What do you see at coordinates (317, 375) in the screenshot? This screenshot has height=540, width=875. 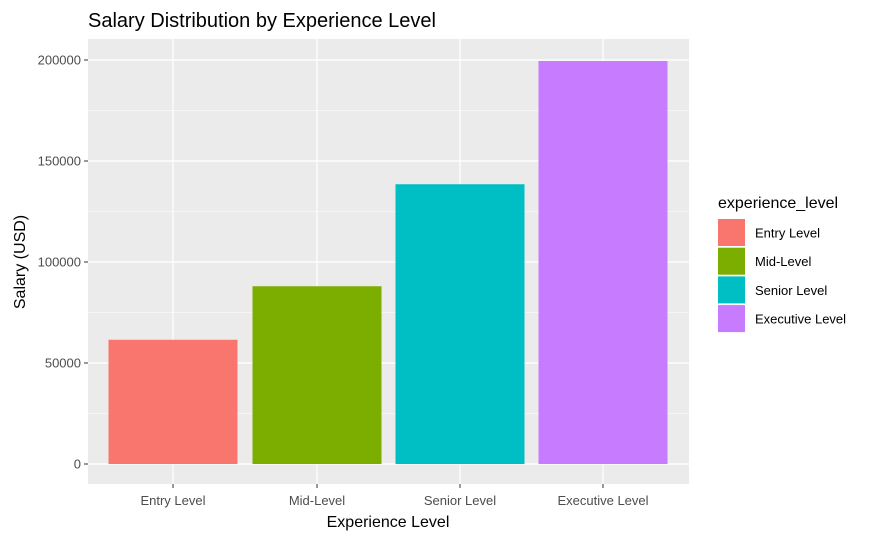 I see `bar-mid-level` at bounding box center [317, 375].